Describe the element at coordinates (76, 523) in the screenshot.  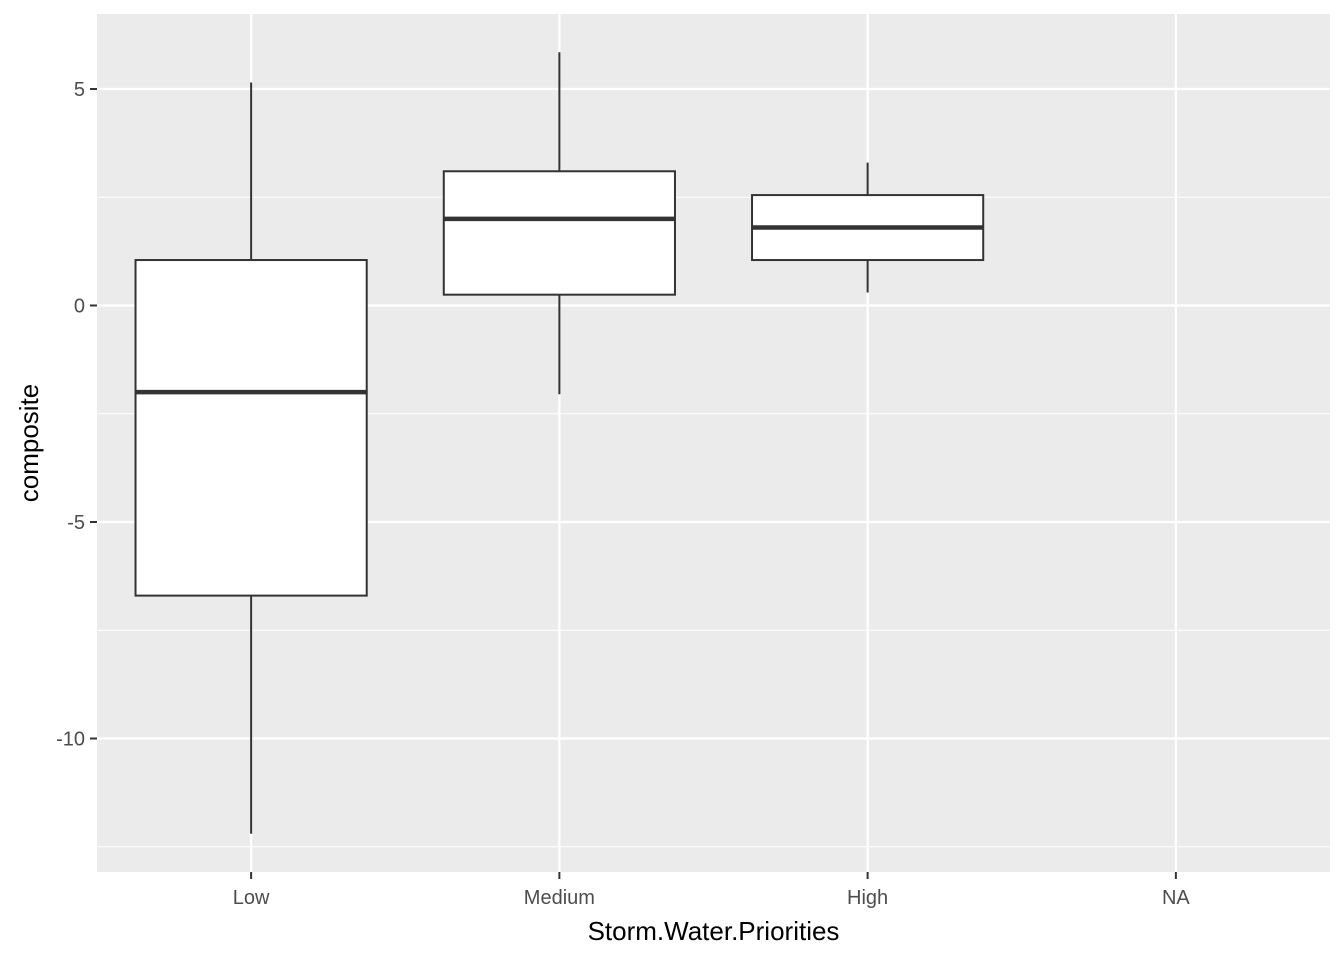
I see `y-tick-label: -5` at that location.